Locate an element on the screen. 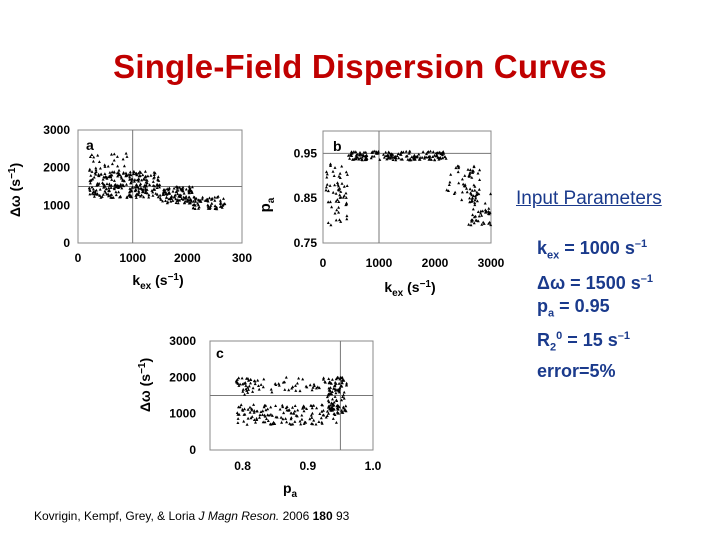 The width and height of the screenshot is (720, 540). panel-a-xtick-label: 1000 is located at coordinates (132, 258).